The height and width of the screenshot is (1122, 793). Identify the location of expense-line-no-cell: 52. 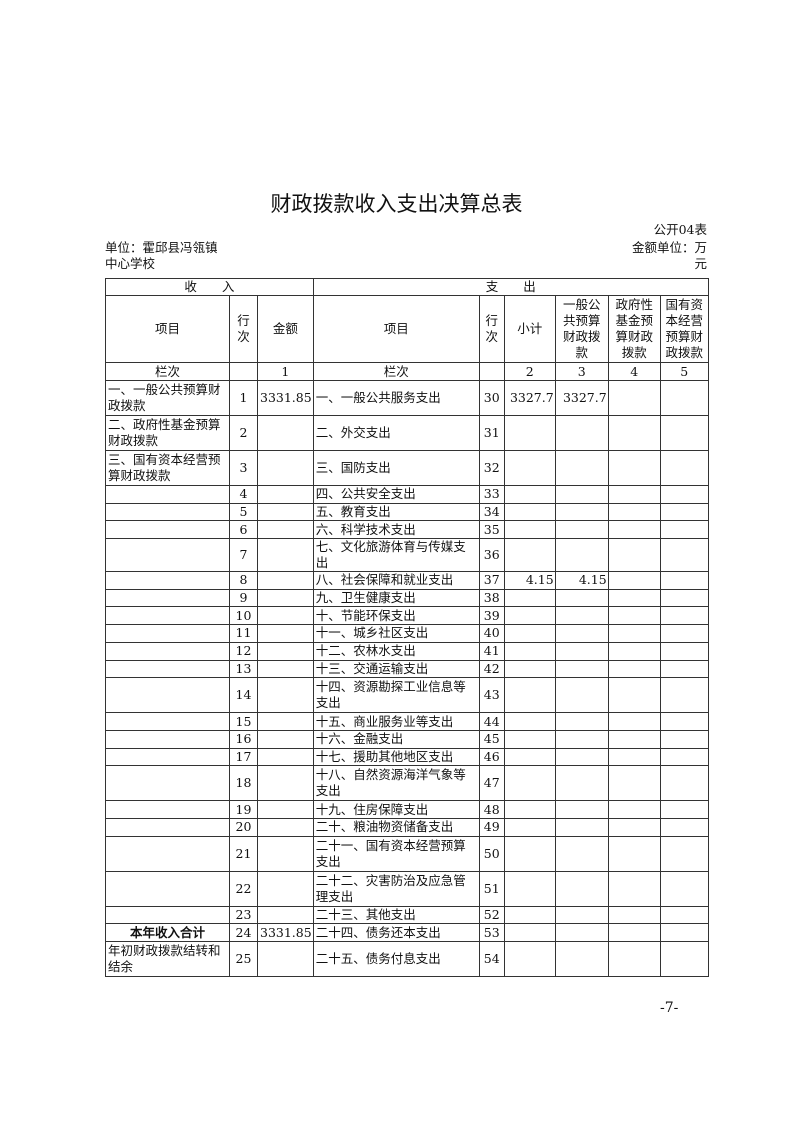
(491, 915).